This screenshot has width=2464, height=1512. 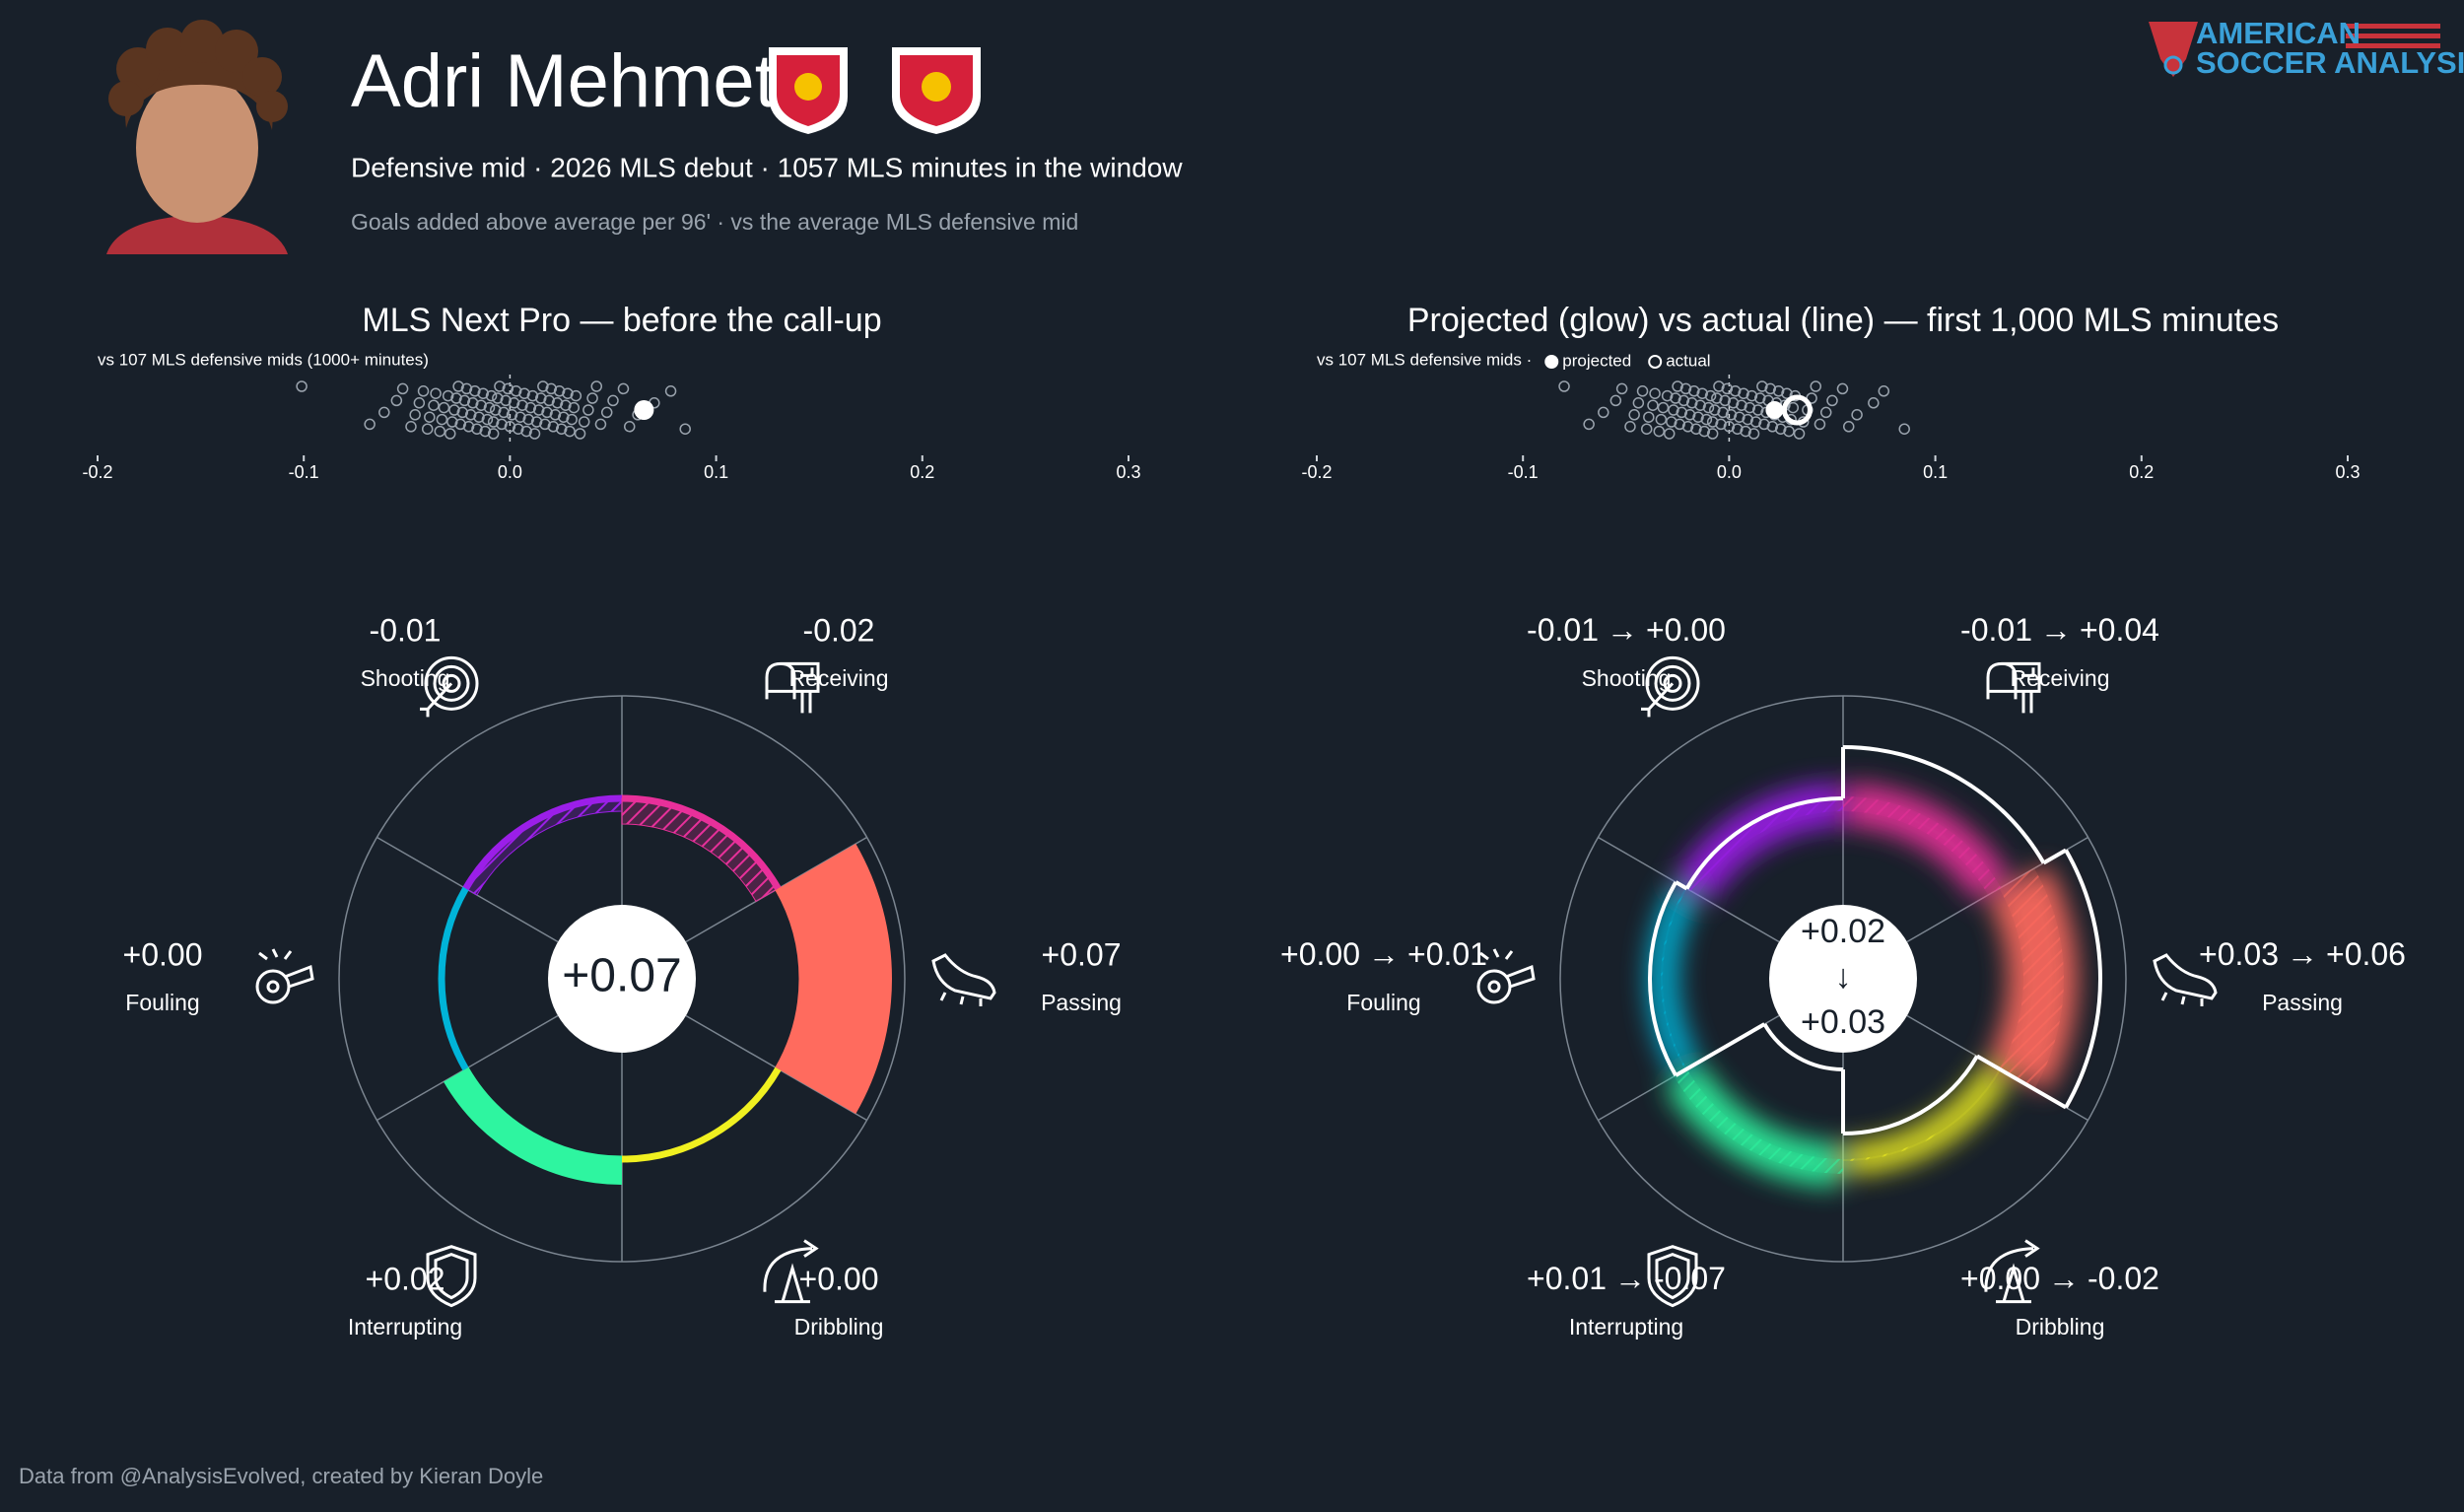 I want to click on category-label: Fouling, so click(x=1383, y=1003).